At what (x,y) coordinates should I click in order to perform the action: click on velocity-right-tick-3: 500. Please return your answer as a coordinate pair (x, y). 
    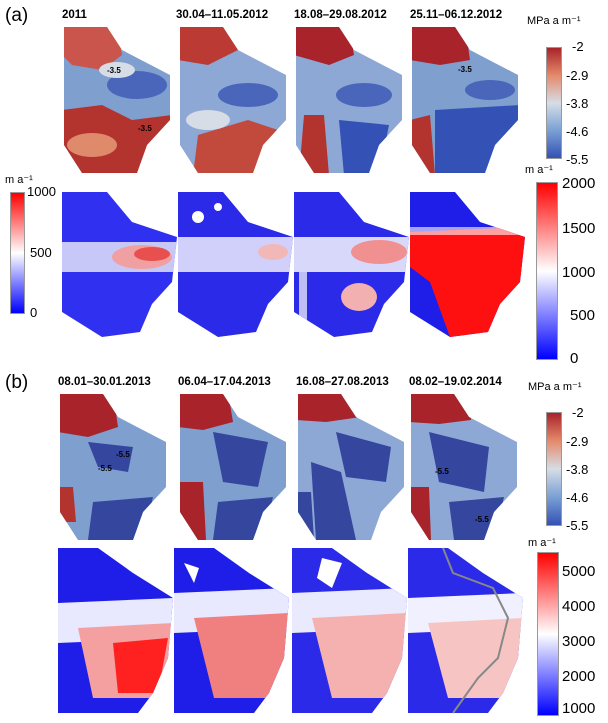
    Looking at the image, I should click on (583, 315).